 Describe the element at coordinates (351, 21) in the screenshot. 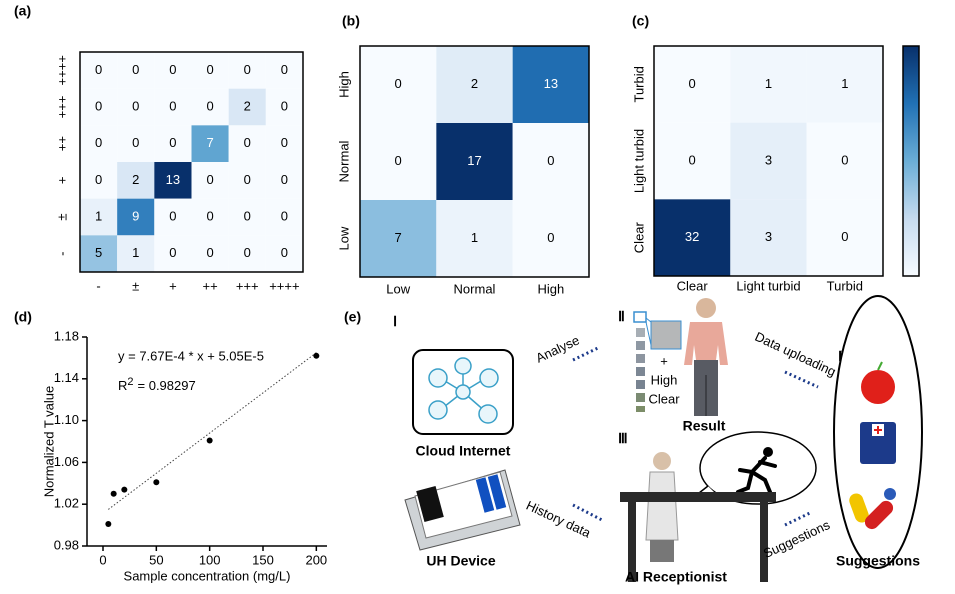

I see `panel-label: (b)` at that location.